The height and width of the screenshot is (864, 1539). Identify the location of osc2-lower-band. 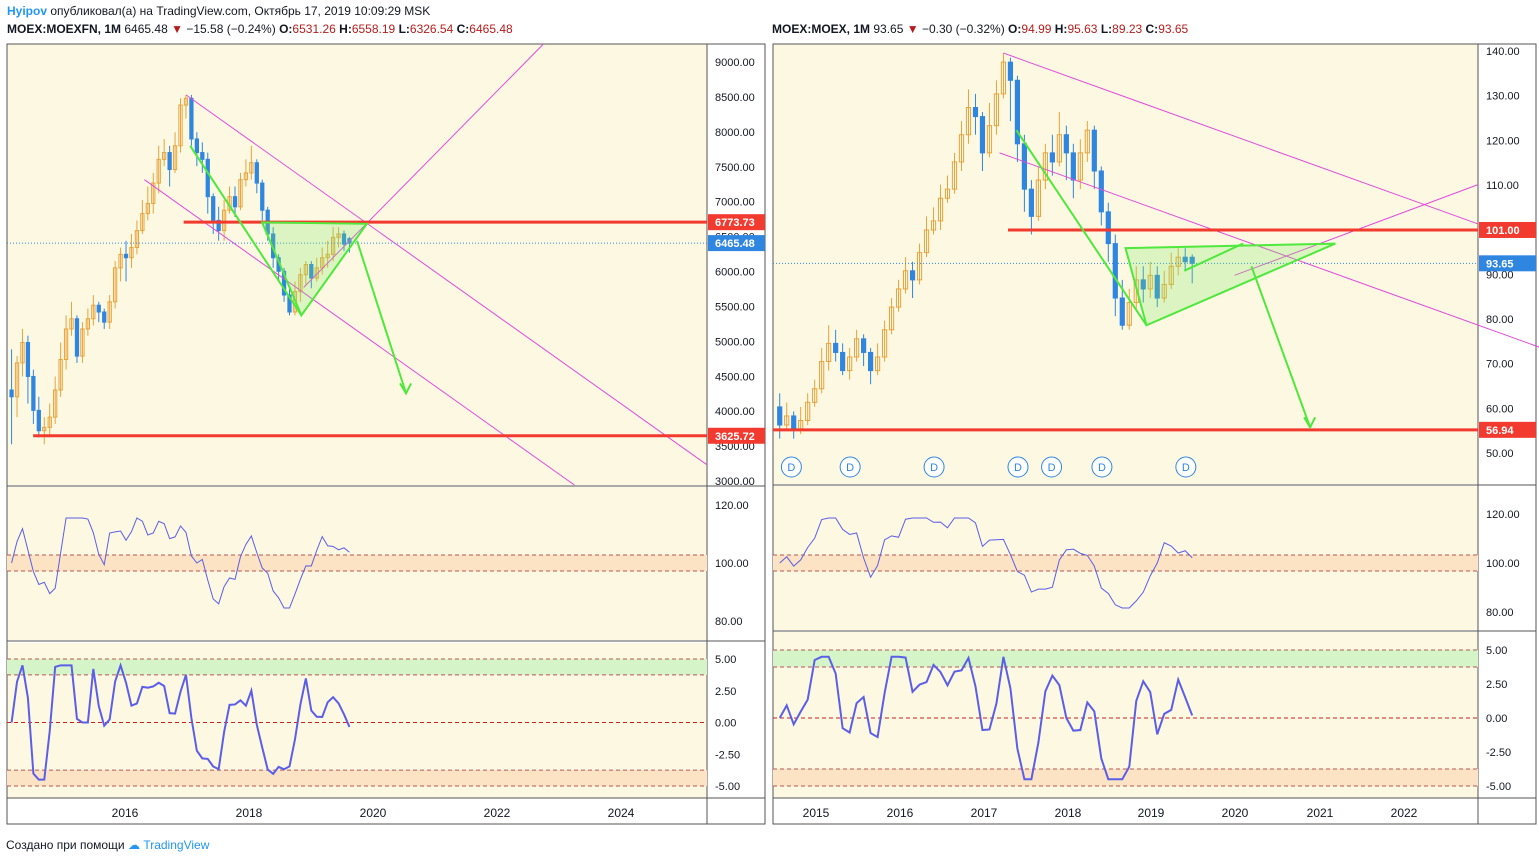
(1125, 777).